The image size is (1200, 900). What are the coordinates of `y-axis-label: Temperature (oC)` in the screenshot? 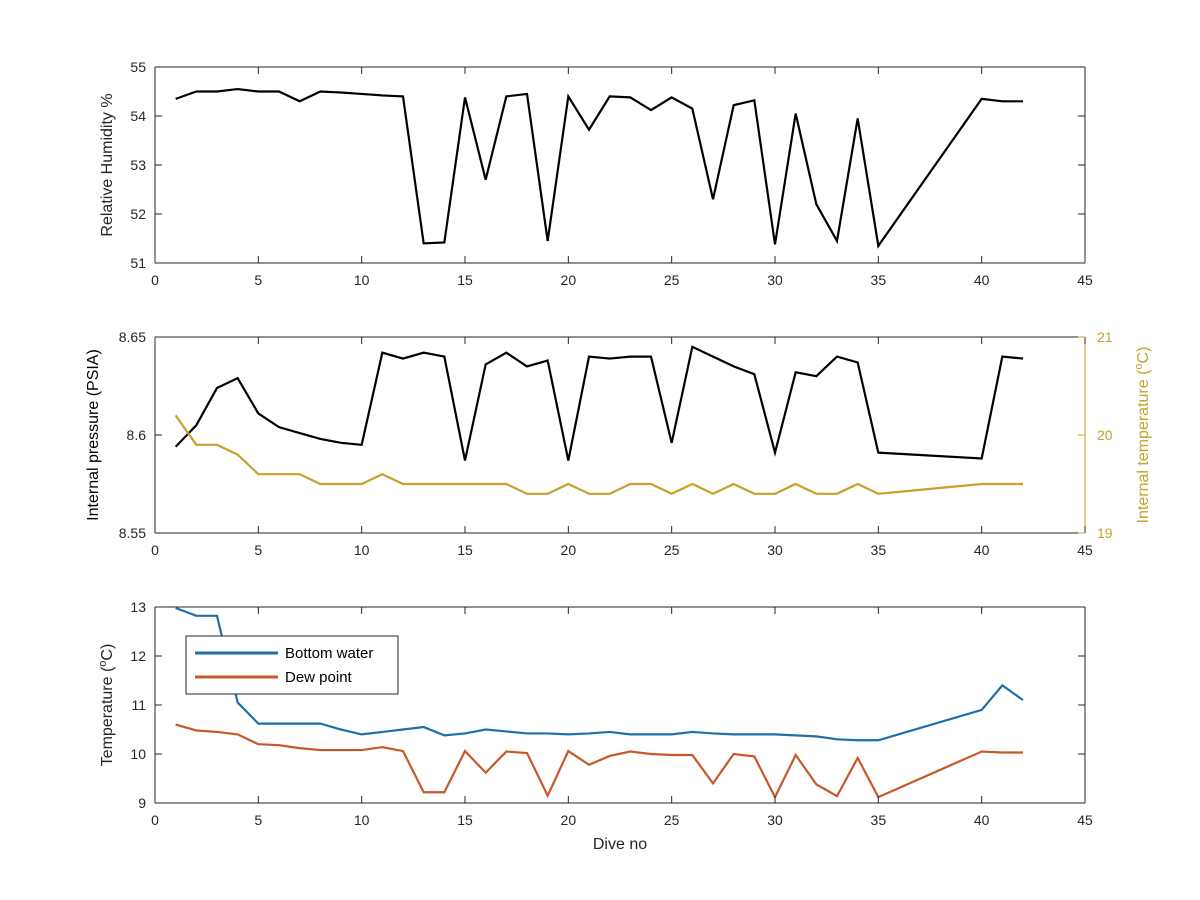 It's located at (106, 705).